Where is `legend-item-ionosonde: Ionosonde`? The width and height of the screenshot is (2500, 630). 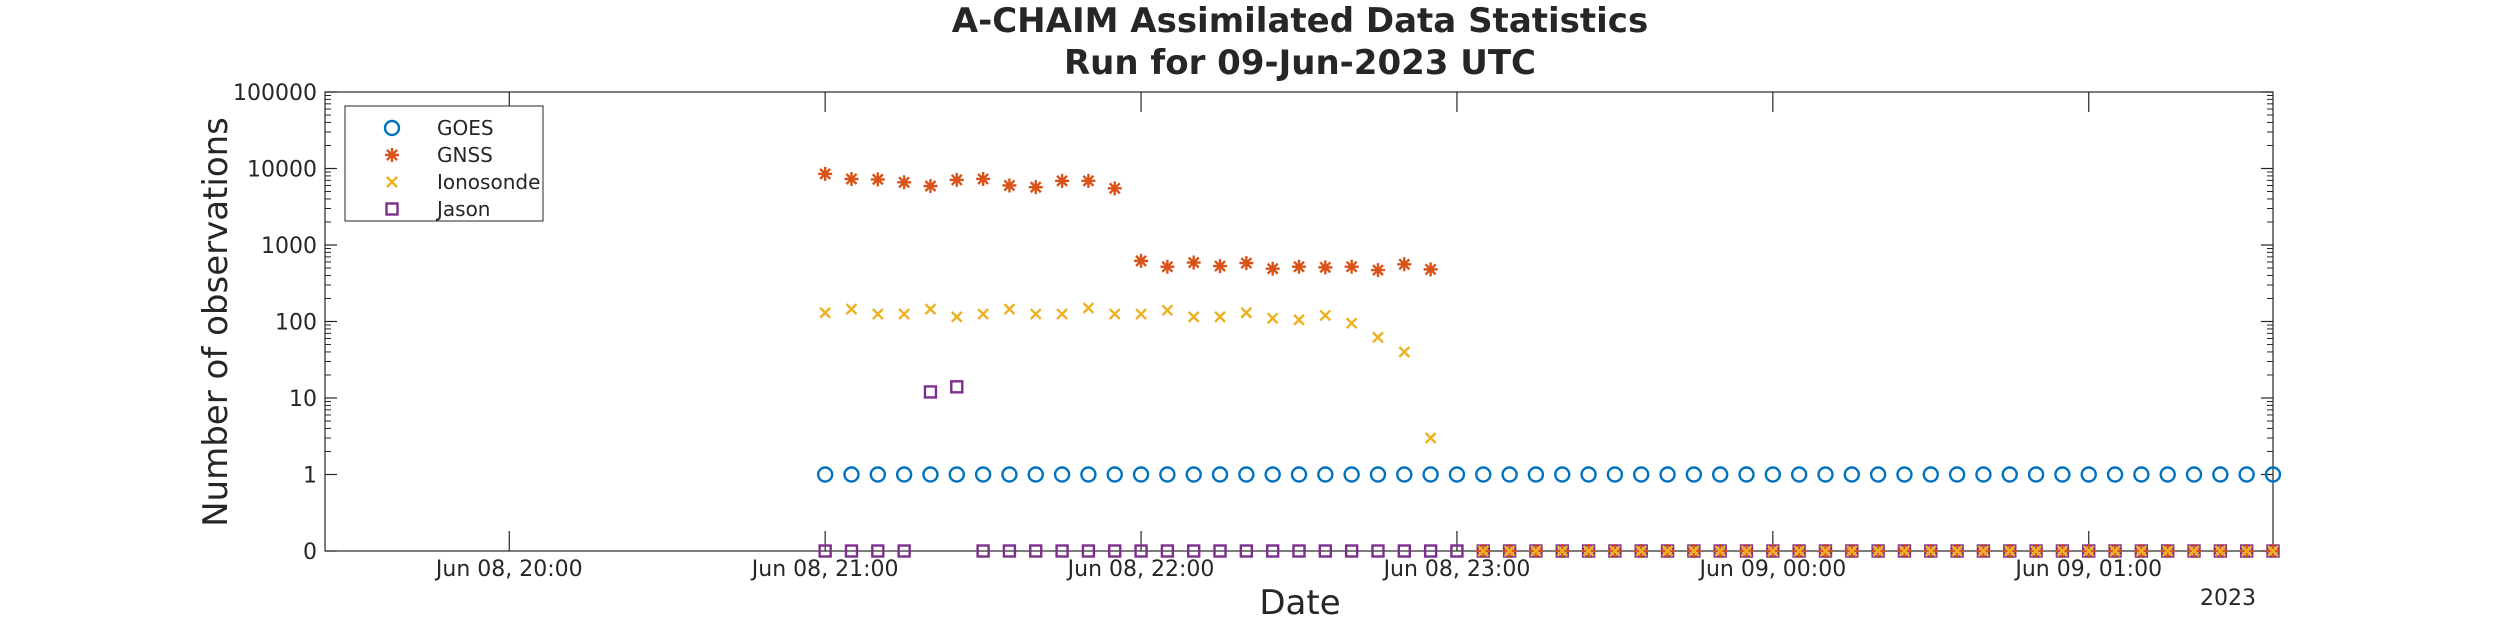 legend-item-ionosonde: Ionosonde is located at coordinates (463, 182).